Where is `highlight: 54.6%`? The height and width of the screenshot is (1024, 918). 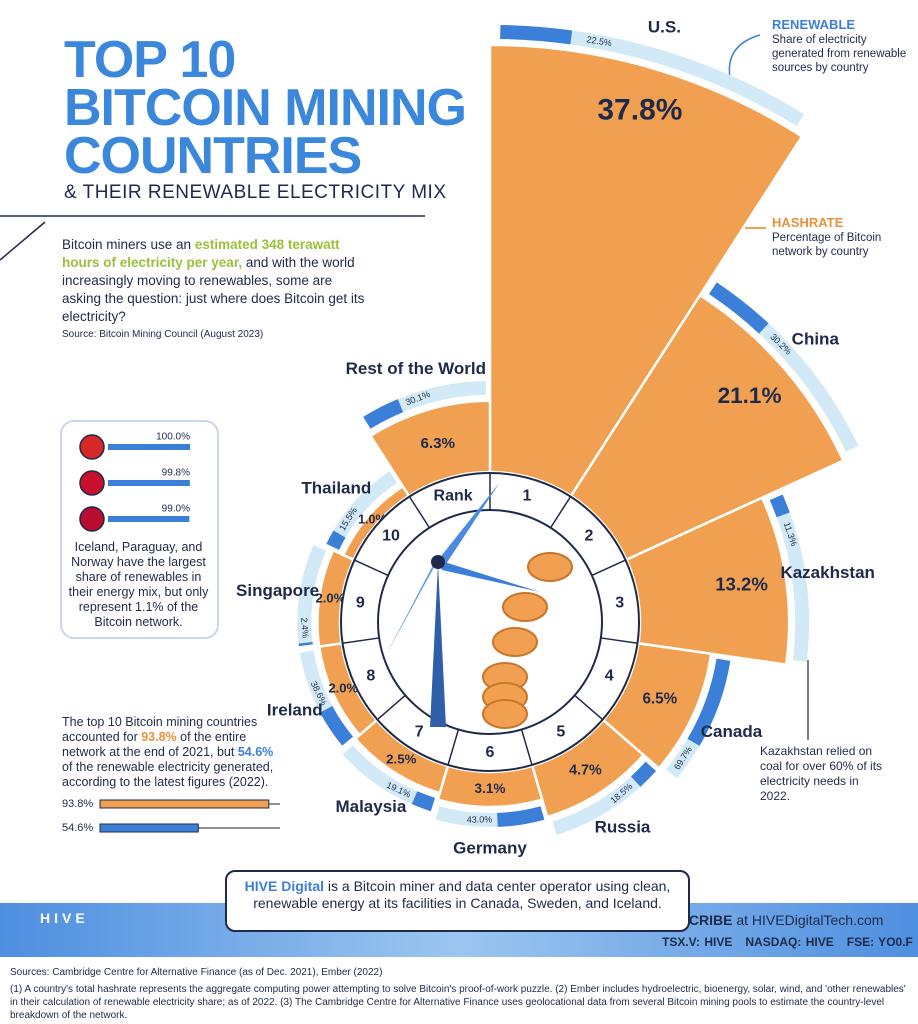 highlight: 54.6% is located at coordinates (255, 752).